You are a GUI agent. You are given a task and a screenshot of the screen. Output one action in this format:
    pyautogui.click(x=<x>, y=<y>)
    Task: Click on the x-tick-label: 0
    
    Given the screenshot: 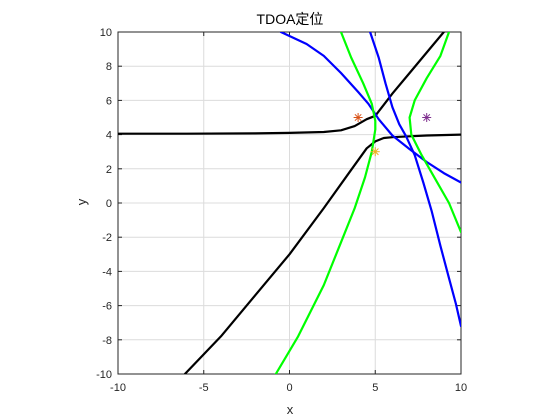 What is the action you would take?
    pyautogui.click(x=289, y=388)
    